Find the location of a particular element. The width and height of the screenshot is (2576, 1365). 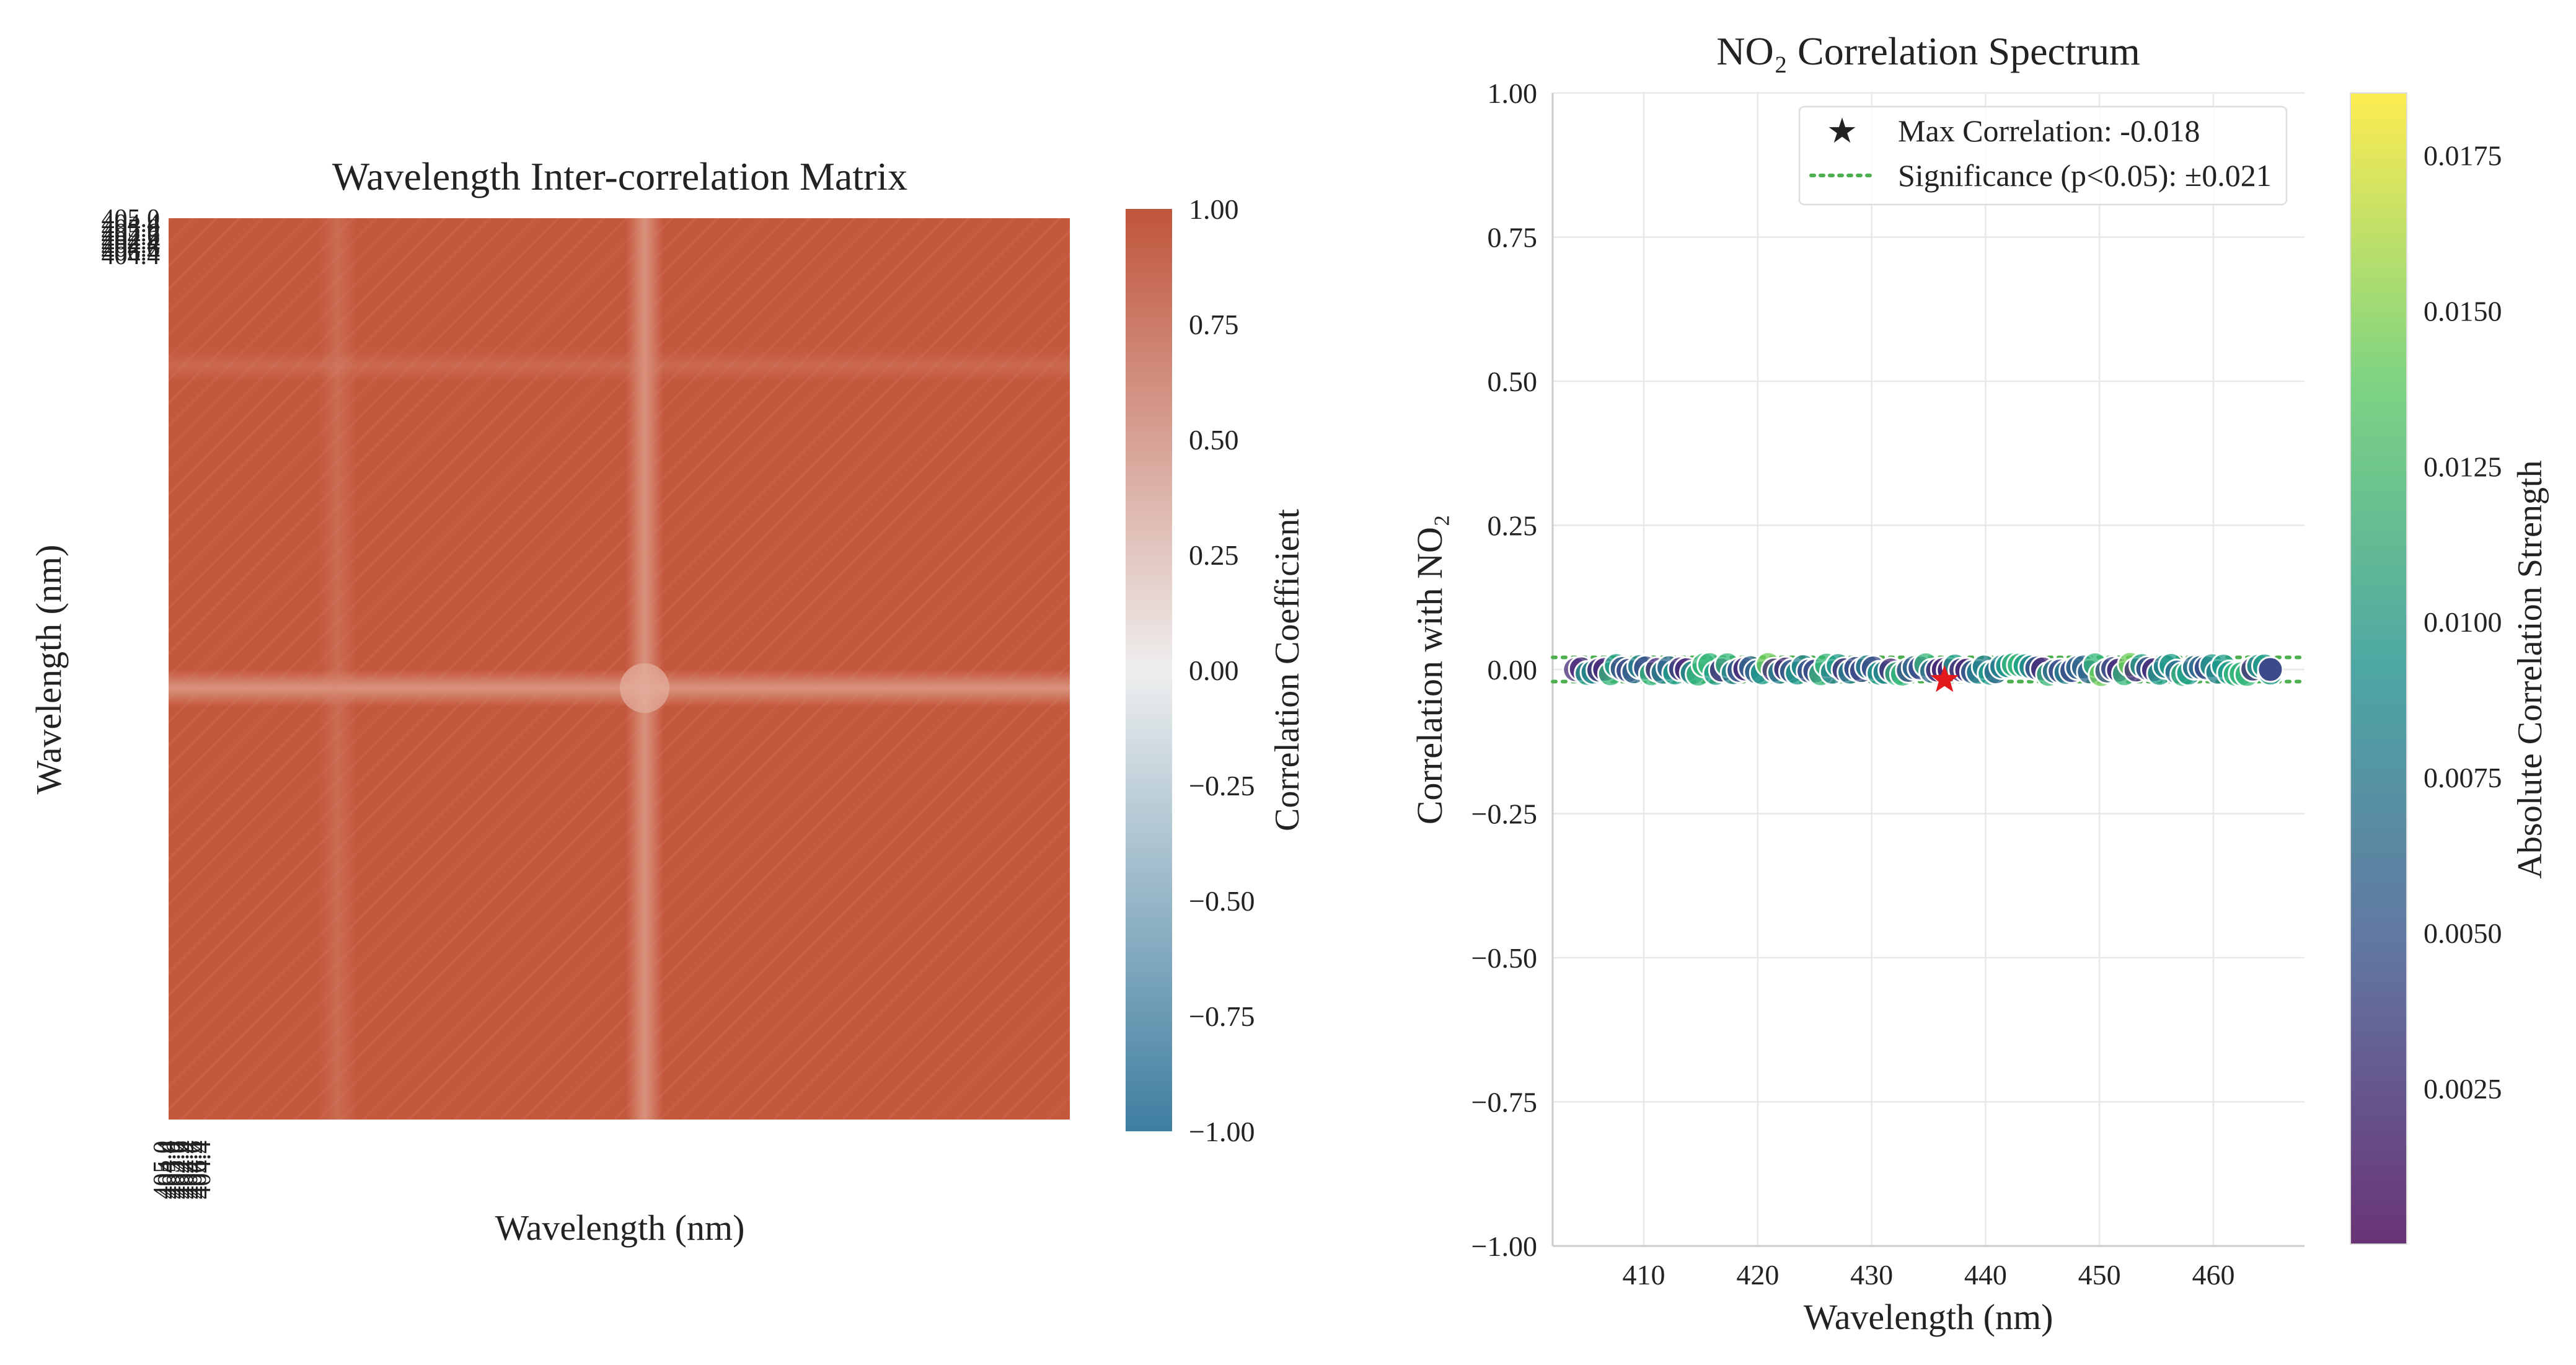

heatmap-colorbar-ticks: 1.00 0.75 0.50 0.25 0.00 −0.25 −0.50 −0.75 −1.00 is located at coordinates (1222, 670).